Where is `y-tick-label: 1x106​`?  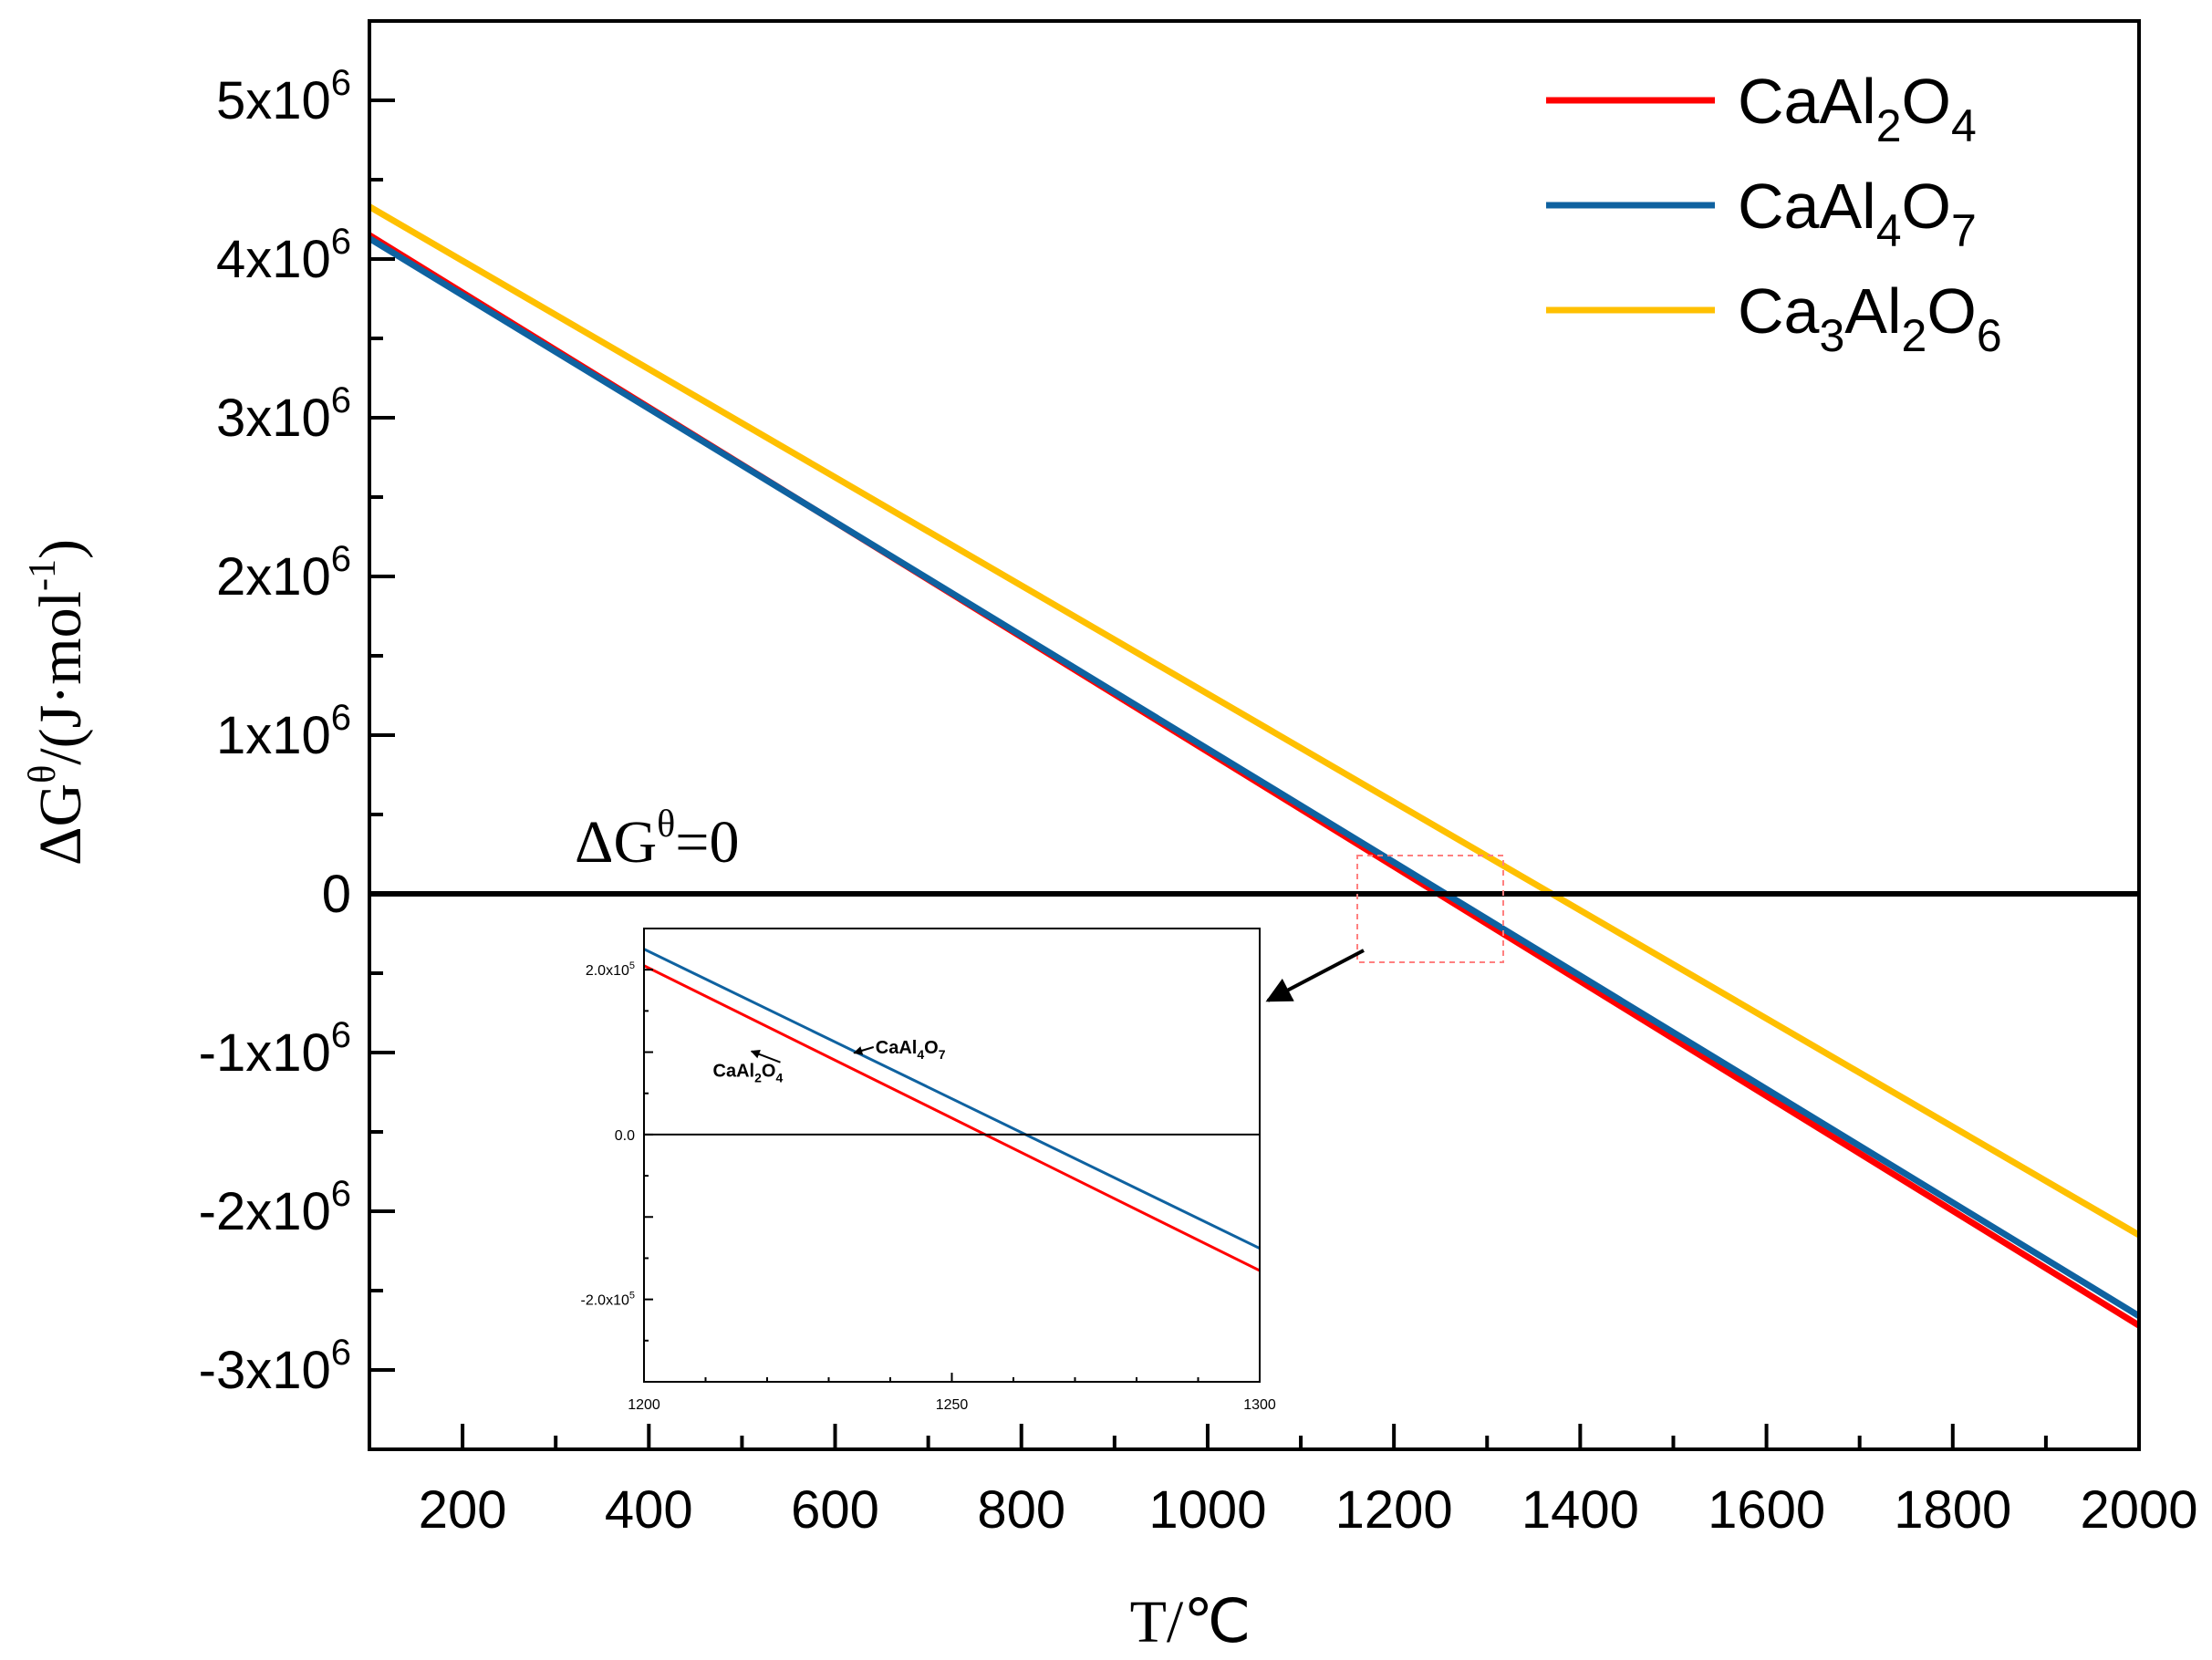 y-tick-label: 1x106​ is located at coordinates (284, 732).